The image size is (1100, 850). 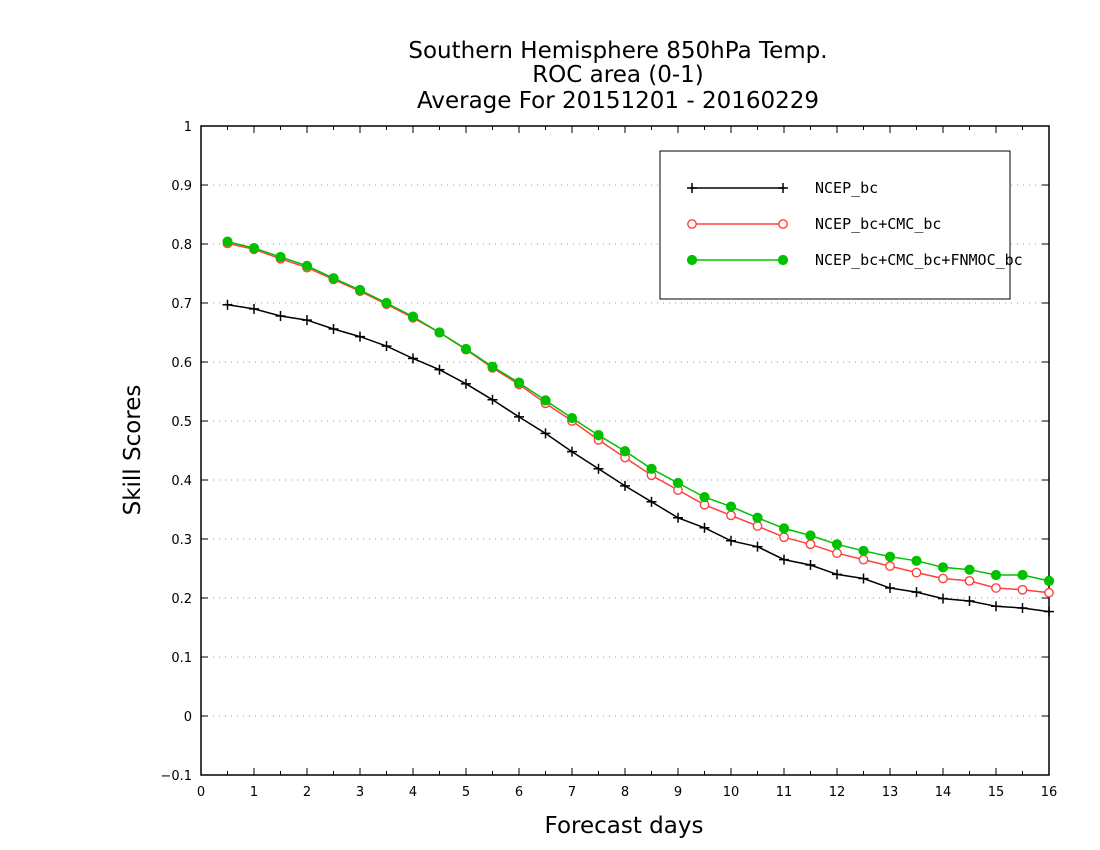 What do you see at coordinates (181, 599) in the screenshot?
I see `y-tick-label: 0.2` at bounding box center [181, 599].